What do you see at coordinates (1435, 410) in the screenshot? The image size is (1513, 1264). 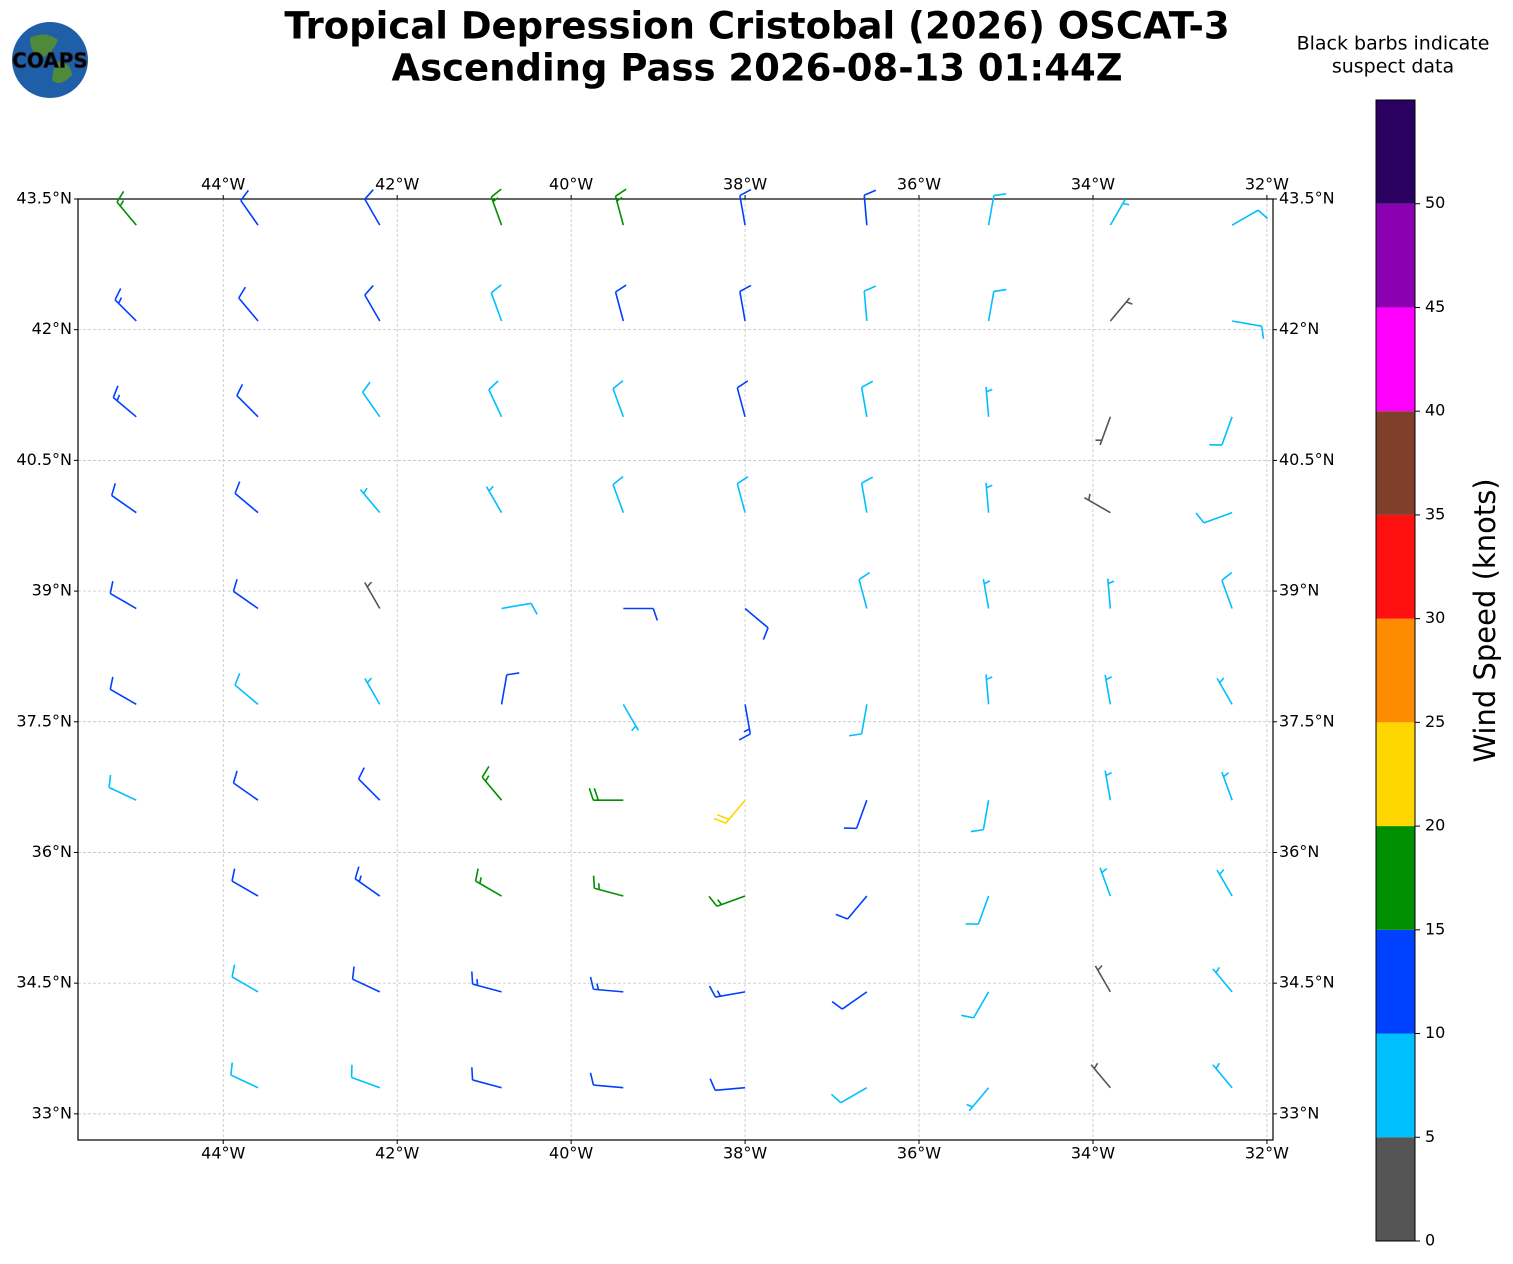 I see `colorbar-tick-label: 40` at bounding box center [1435, 410].